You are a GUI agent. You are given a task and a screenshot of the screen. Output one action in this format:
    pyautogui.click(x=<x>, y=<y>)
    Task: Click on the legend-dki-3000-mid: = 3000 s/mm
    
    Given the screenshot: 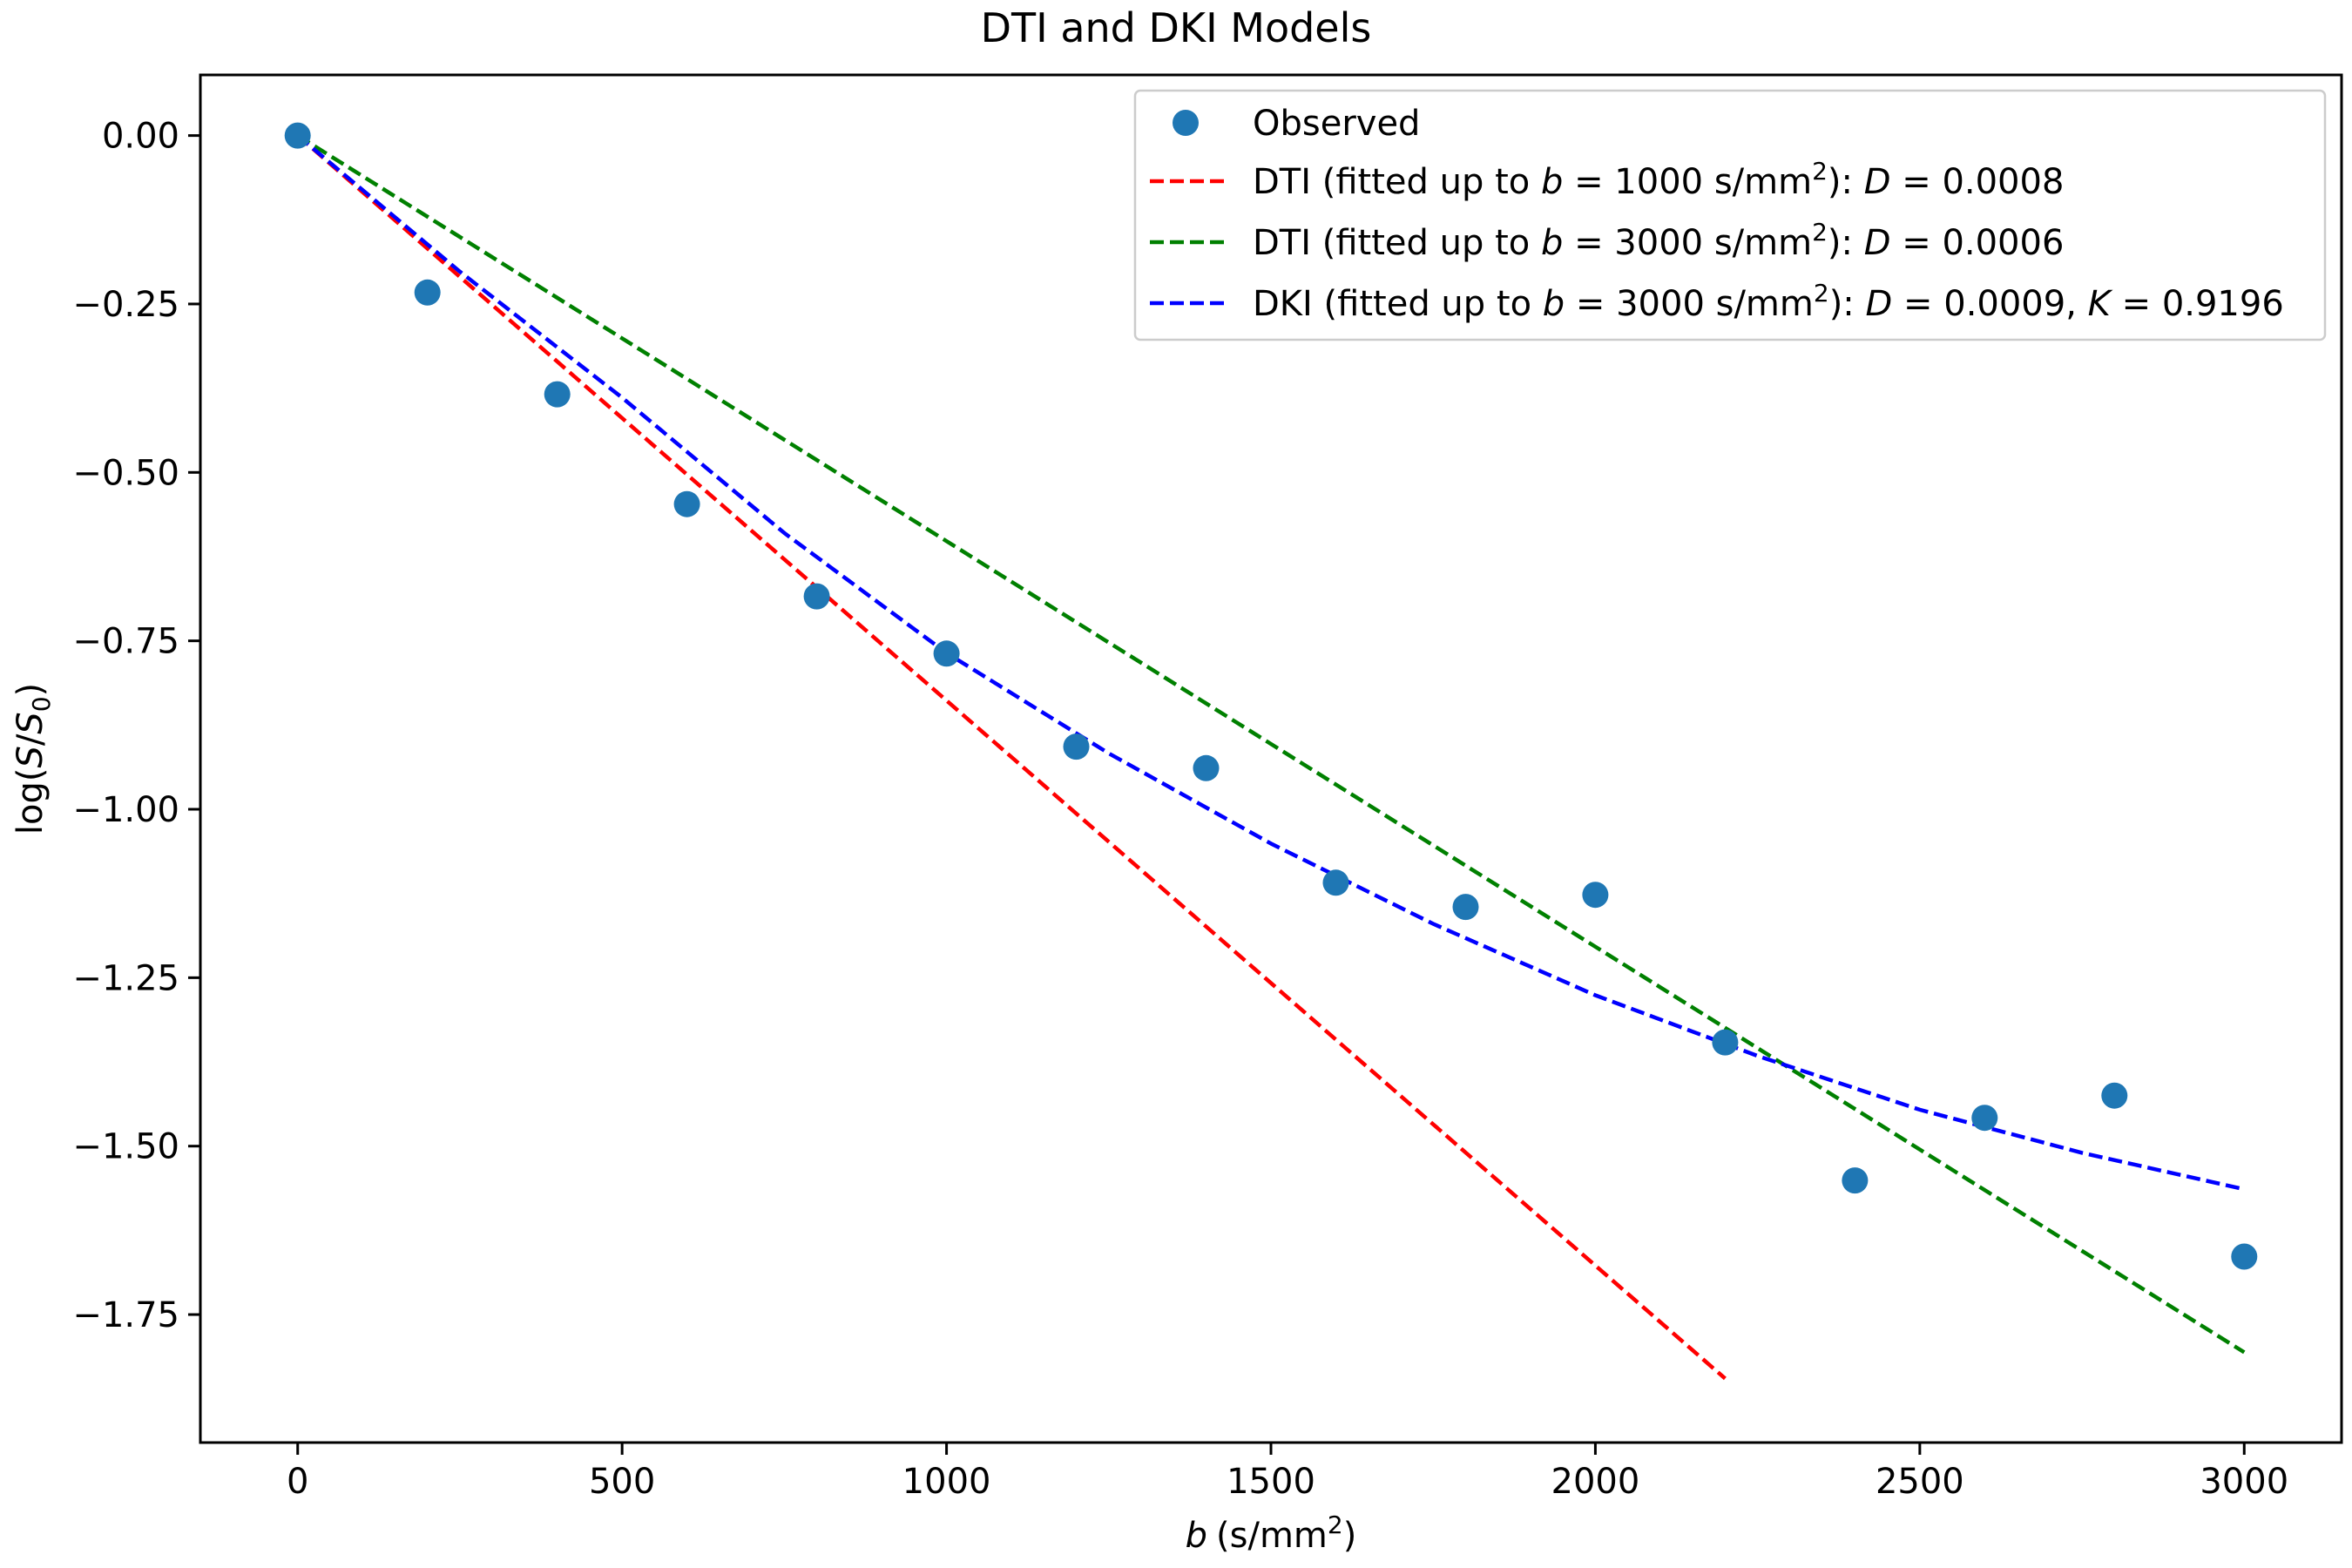 What is the action you would take?
    pyautogui.click(x=1689, y=304)
    